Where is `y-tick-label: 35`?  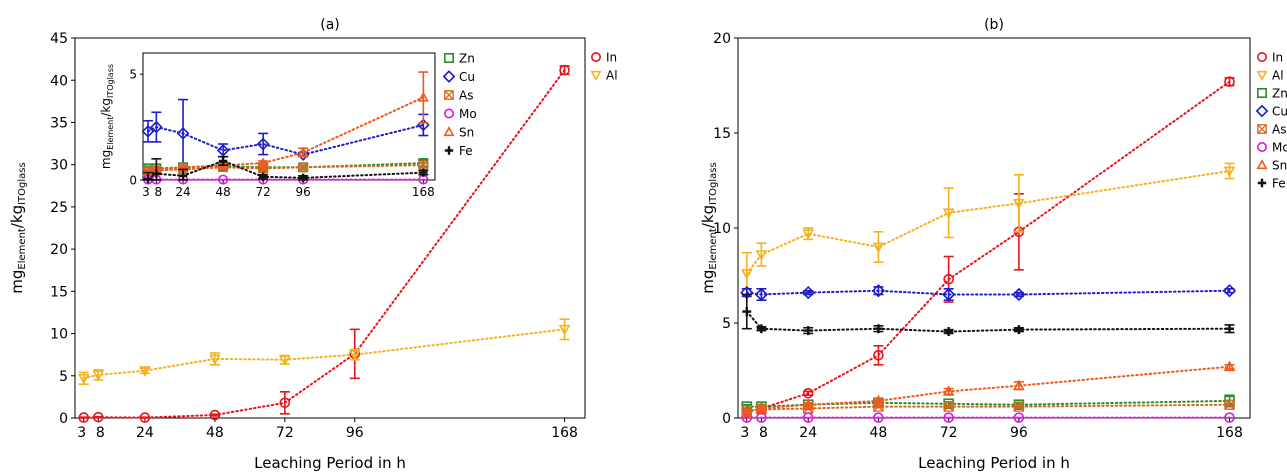 y-tick-label: 35 is located at coordinates (59, 123).